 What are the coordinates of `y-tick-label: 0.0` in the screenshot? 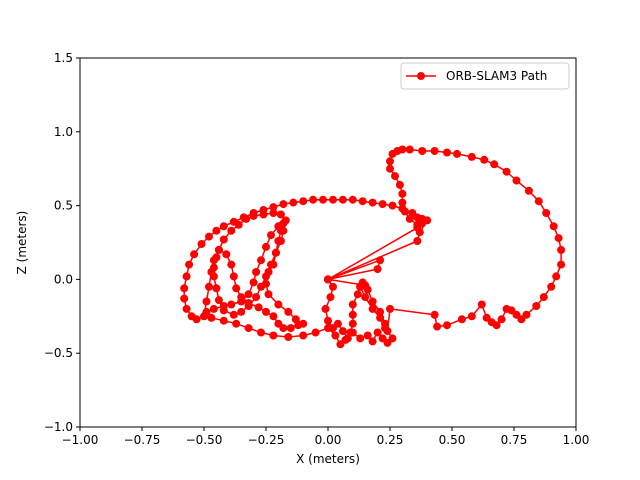 It's located at (63, 279).